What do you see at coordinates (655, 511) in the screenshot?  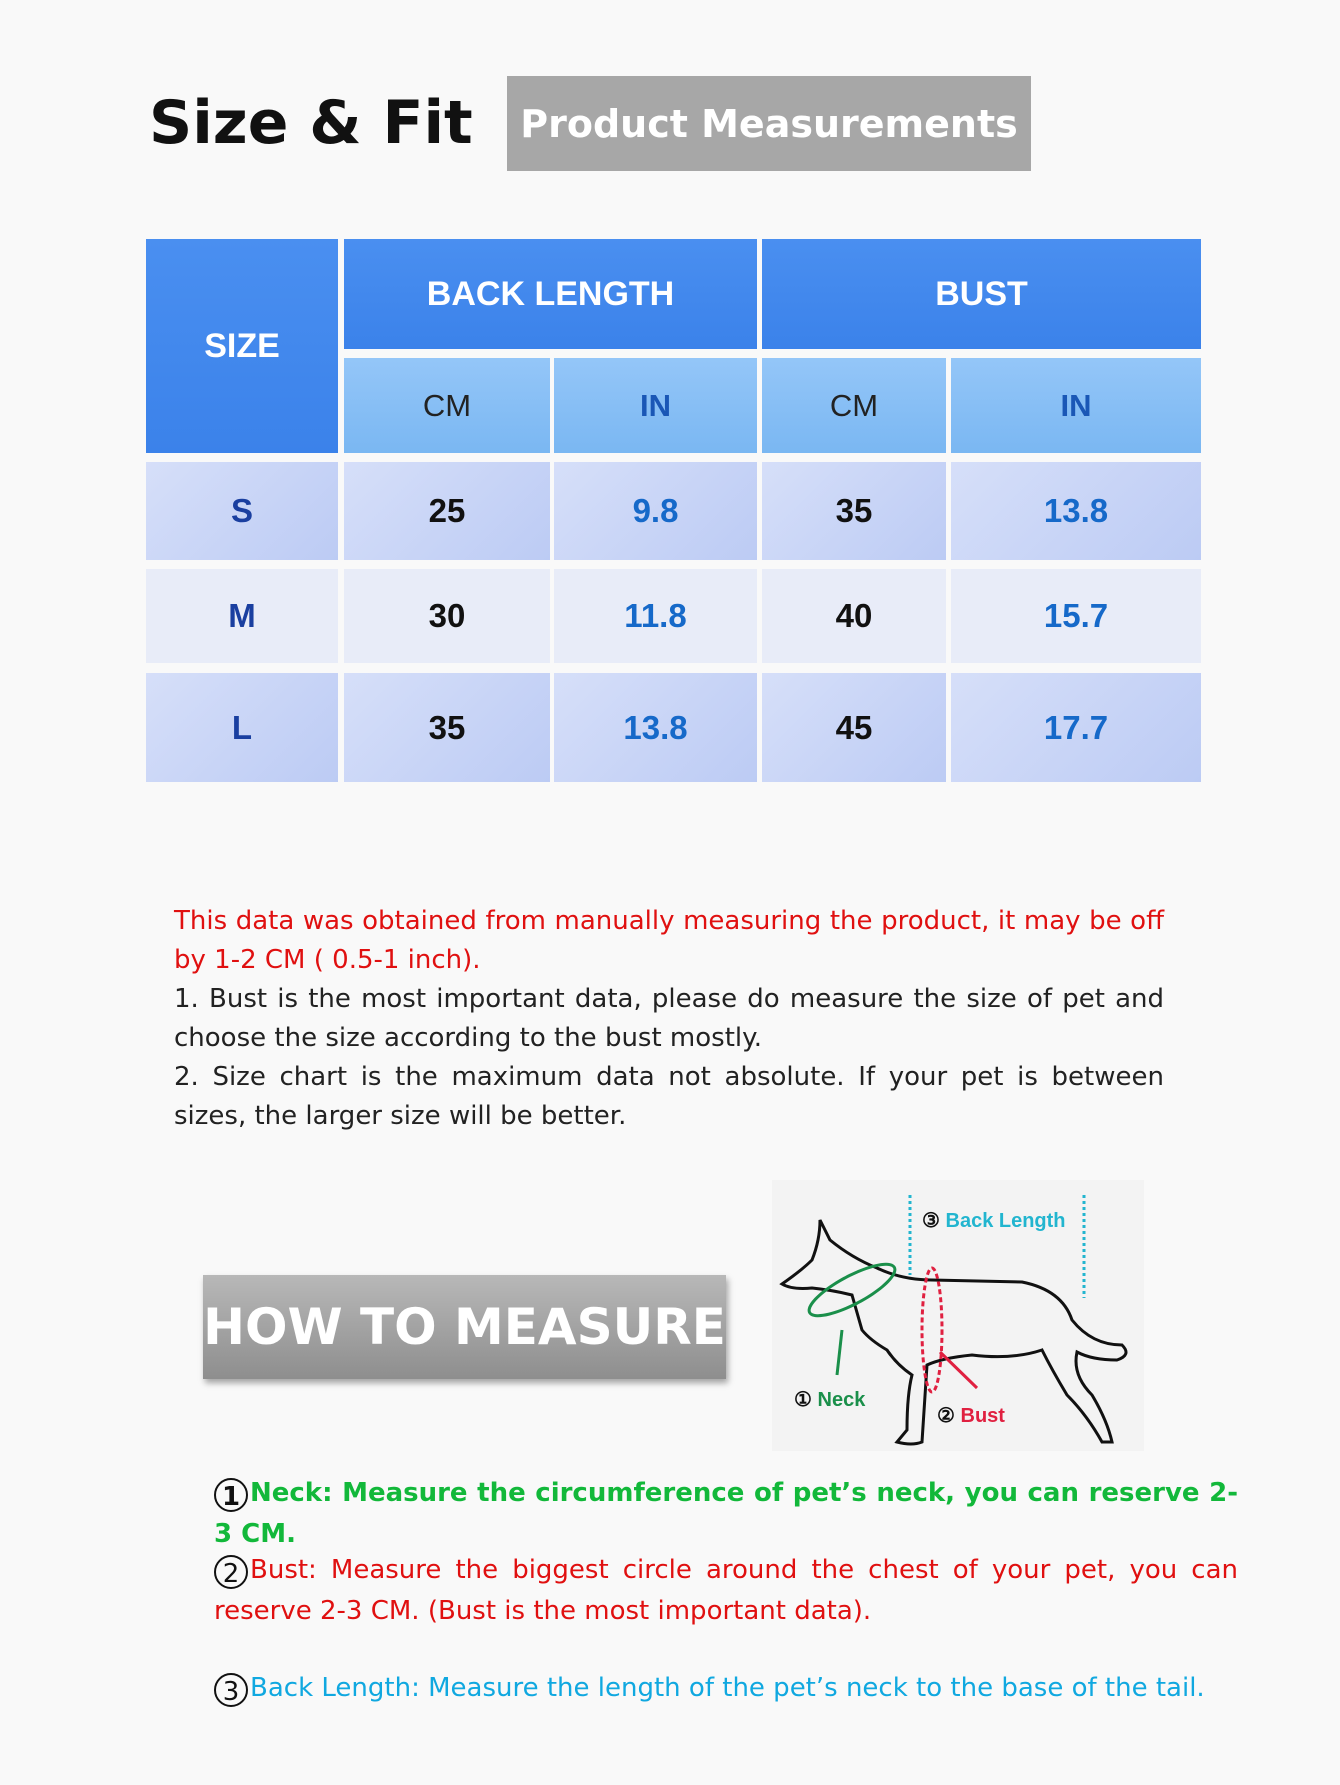 I see `back-in-cell: 9.8` at bounding box center [655, 511].